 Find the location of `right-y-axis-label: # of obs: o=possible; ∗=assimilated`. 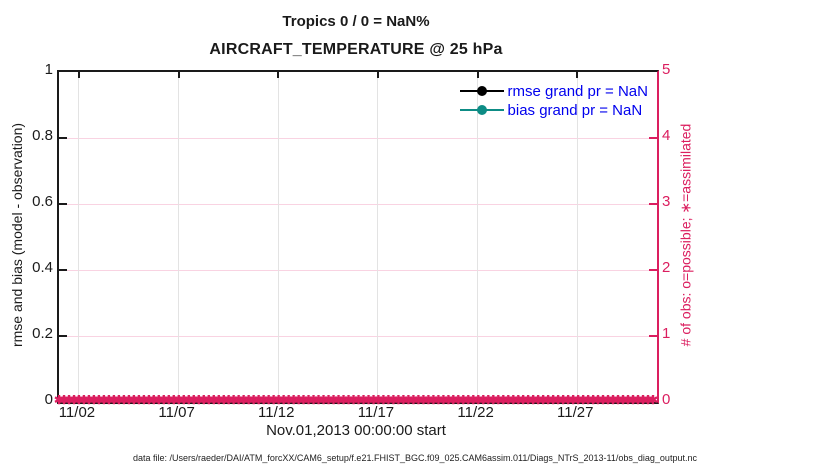

right-y-axis-label: # of obs: o=possible; ∗=assimilated is located at coordinates (685, 235).